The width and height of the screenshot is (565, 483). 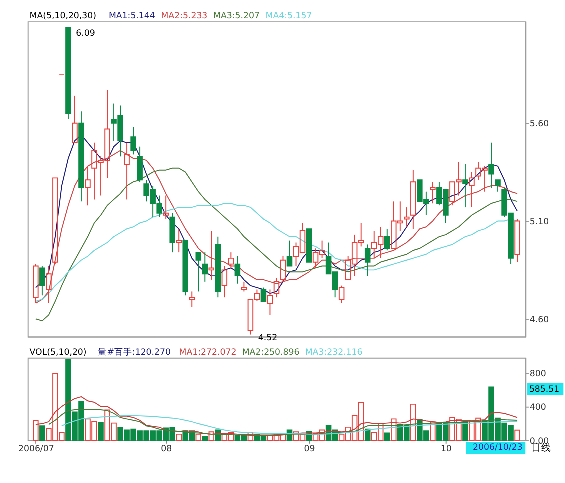 What do you see at coordinates (268, 339) in the screenshot?
I see `annotation: 4.52` at bounding box center [268, 339].